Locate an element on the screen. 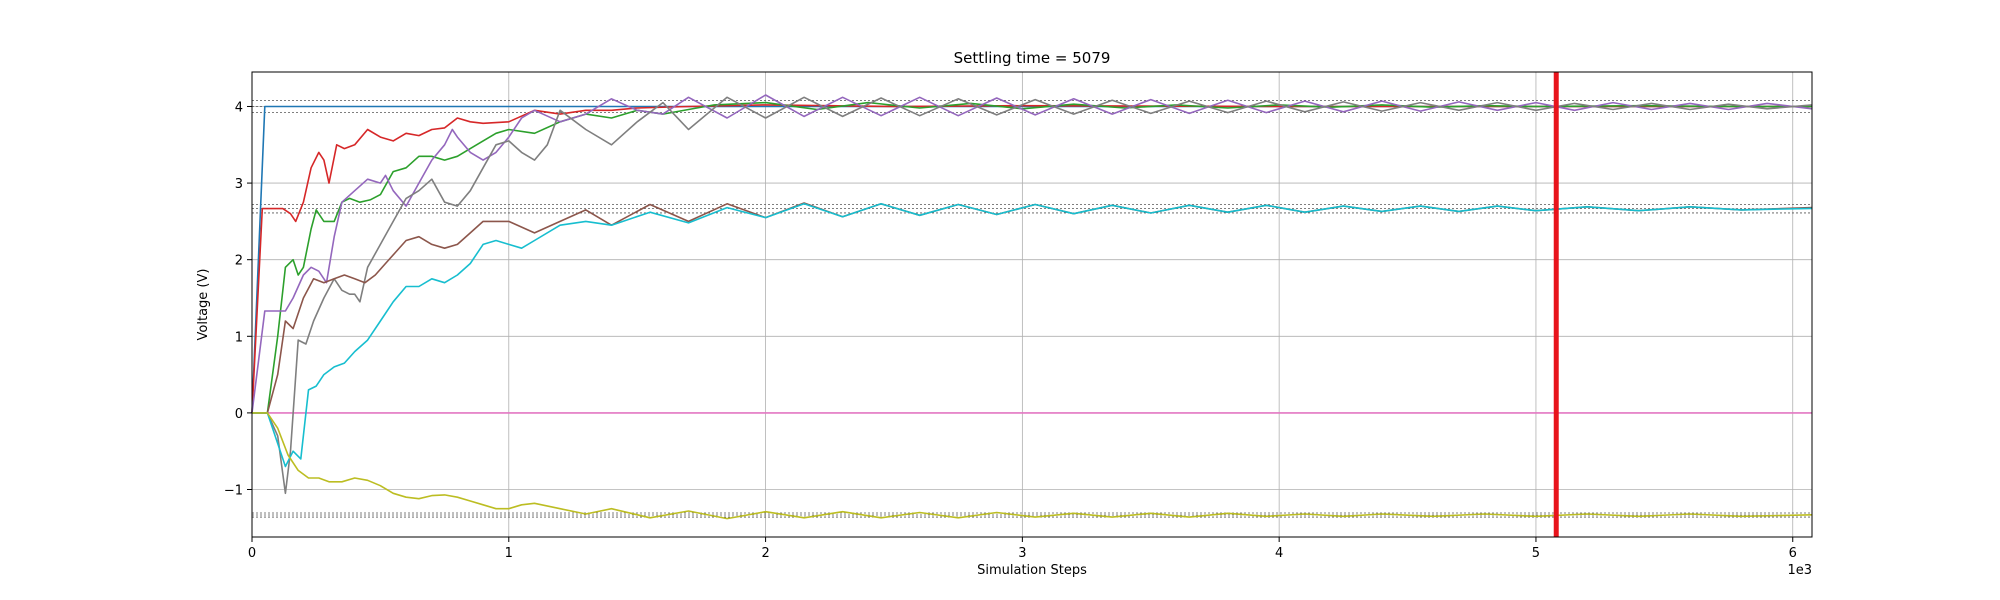 The height and width of the screenshot is (600, 2000). y-axis-label: Voltage (V) is located at coordinates (203, 305).